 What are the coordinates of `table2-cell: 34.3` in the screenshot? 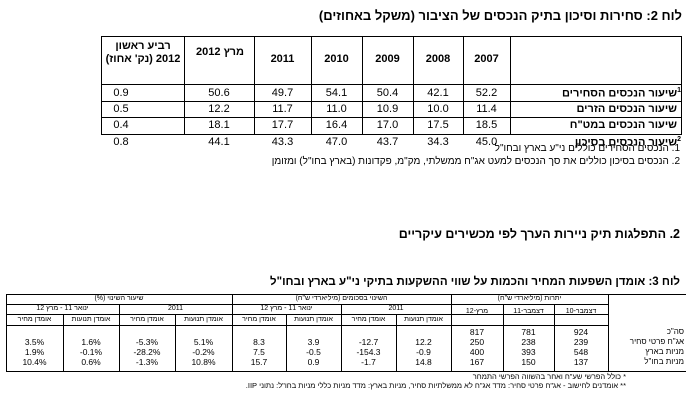 It's located at (438, 142).